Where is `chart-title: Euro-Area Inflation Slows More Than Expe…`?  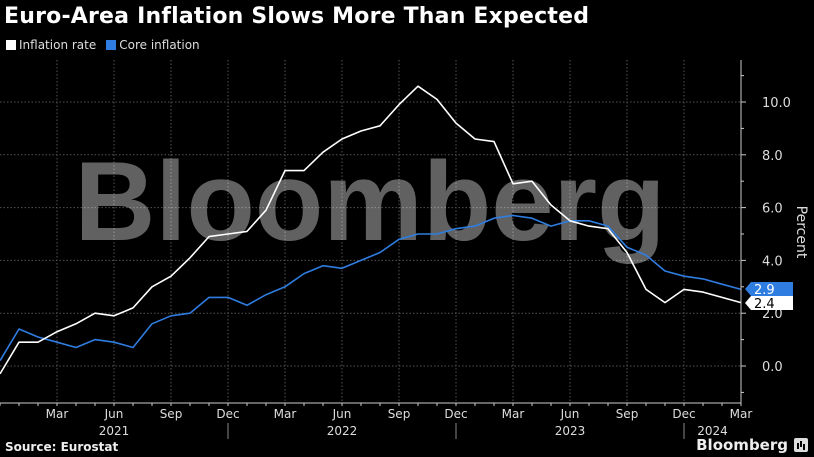
chart-title: Euro-Area Inflation Slows More Than Expe… is located at coordinates (297, 16).